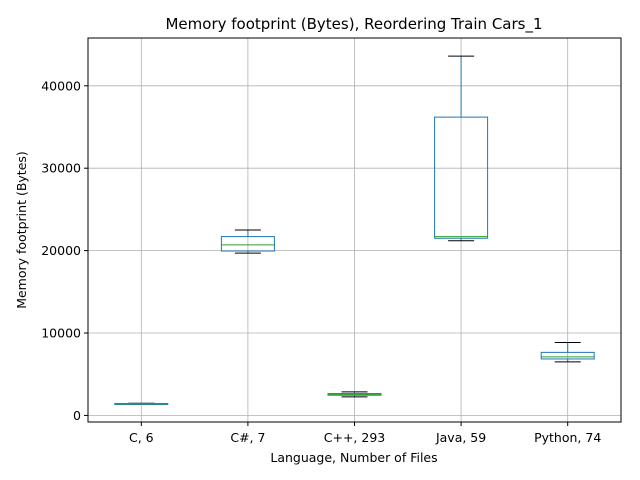  Describe the element at coordinates (567, 437) in the screenshot. I see `x-tick-label: Python, 74` at that location.